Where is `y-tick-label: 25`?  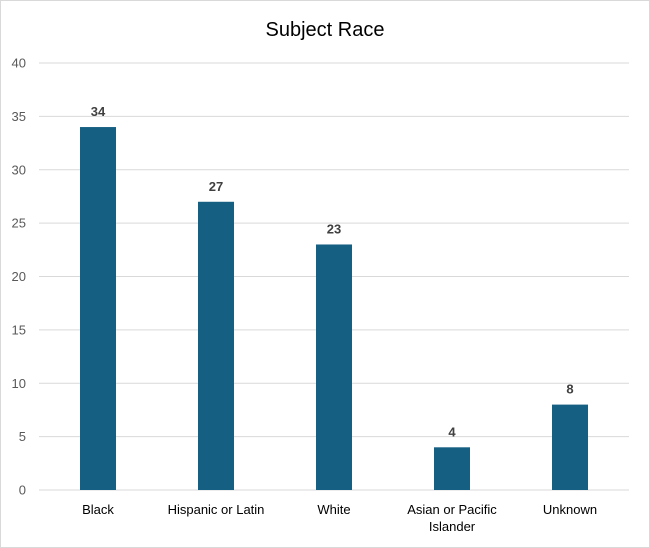
y-tick-label: 25 is located at coordinates (19, 223).